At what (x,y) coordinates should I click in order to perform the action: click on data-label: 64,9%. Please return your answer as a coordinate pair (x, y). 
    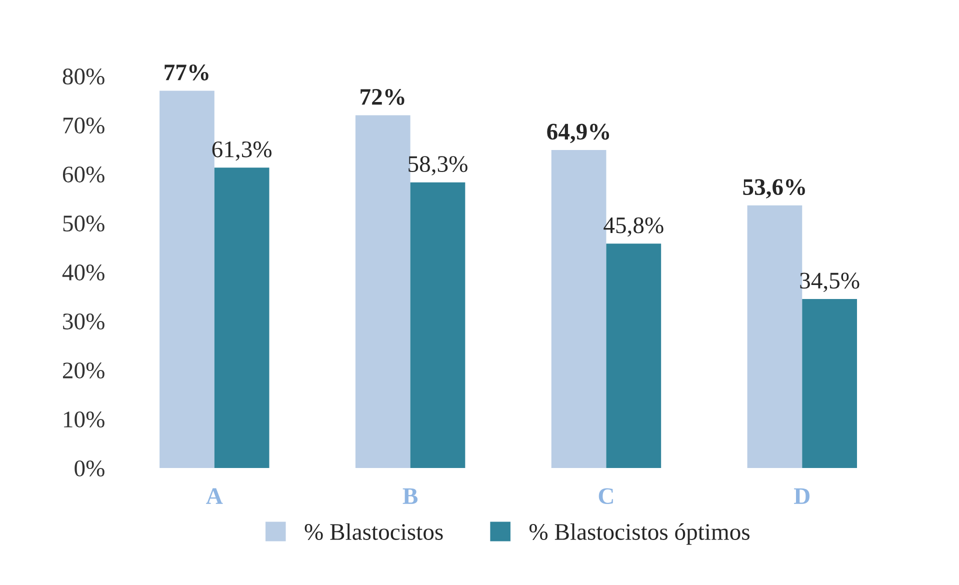
    Looking at the image, I should click on (578, 134).